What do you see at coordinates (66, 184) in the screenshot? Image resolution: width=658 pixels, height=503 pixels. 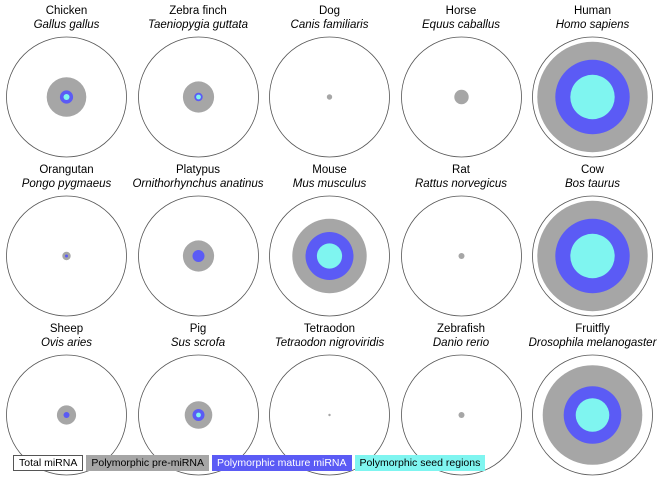 I see `species-scientific-name: Pongo pygmaeus` at bounding box center [66, 184].